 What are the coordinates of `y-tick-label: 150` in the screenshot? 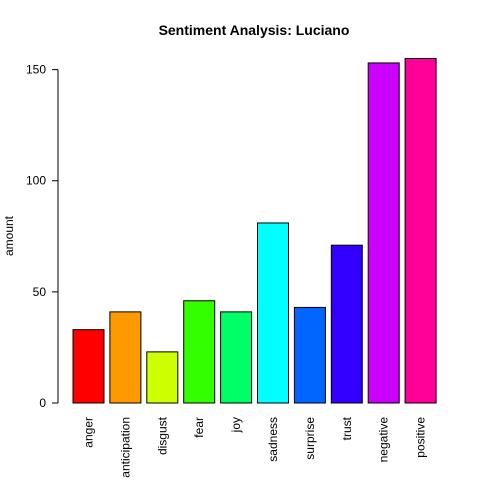 It's located at (36, 70).